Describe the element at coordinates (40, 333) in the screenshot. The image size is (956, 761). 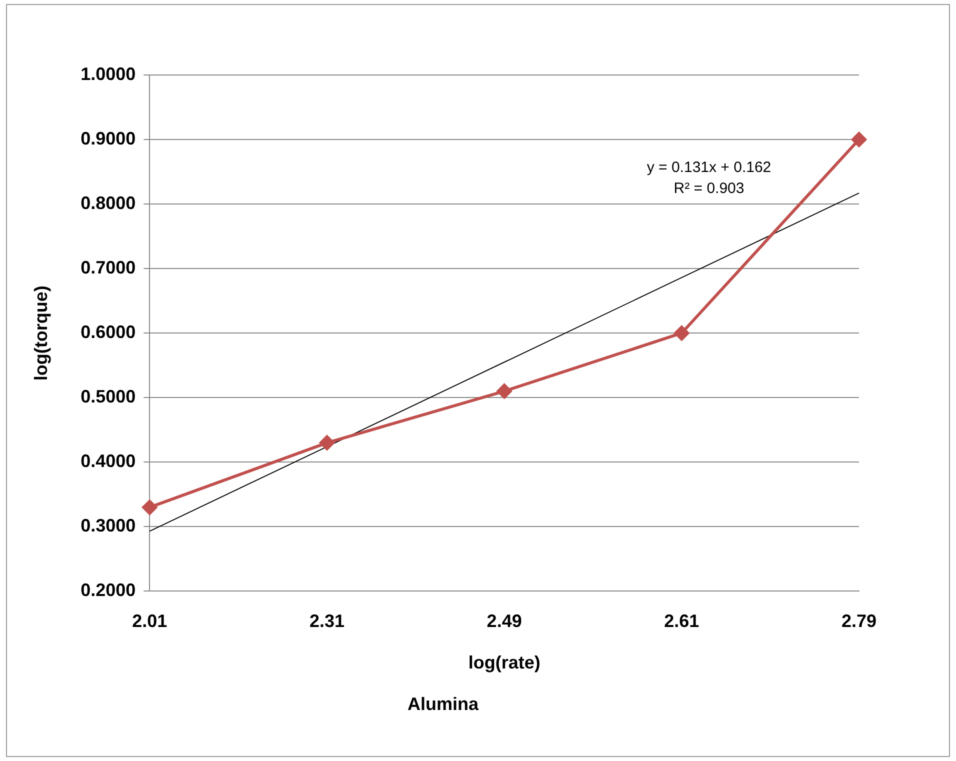
I see `y-axis-title: log(torque)` at that location.